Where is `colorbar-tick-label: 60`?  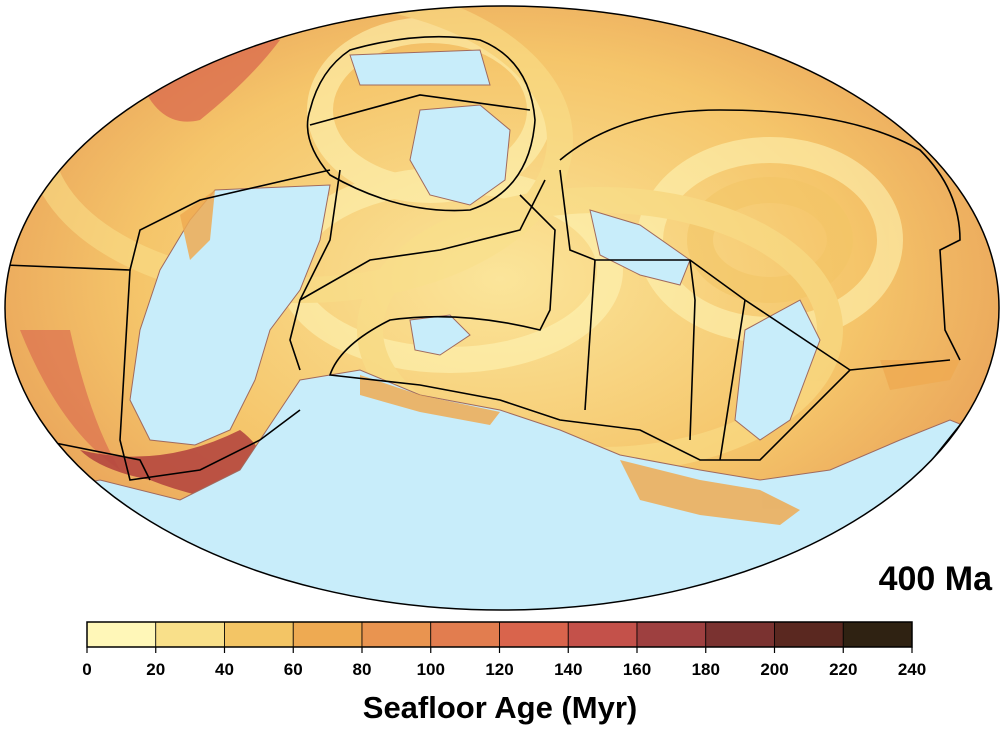
colorbar-tick-label: 60 is located at coordinates (293, 669).